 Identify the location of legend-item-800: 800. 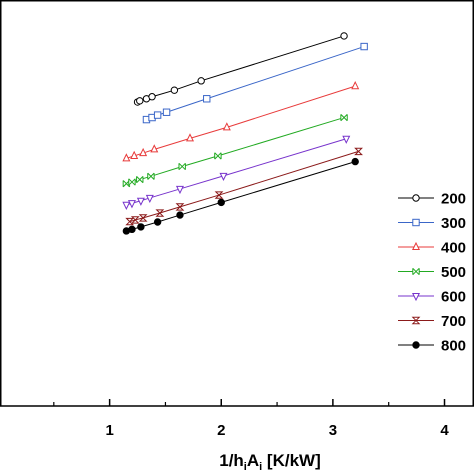
(432, 346).